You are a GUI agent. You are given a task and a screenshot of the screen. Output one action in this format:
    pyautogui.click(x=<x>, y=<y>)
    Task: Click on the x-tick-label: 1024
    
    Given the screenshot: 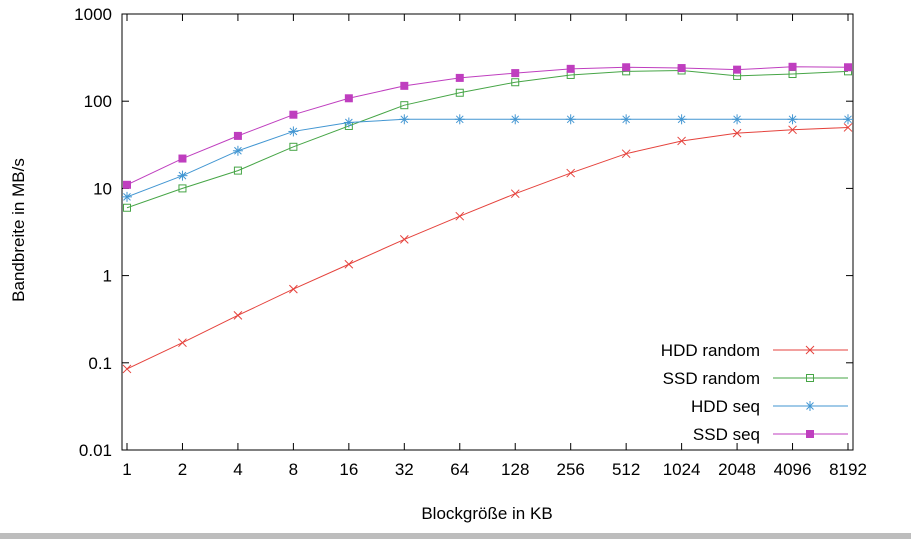 What is the action you would take?
    pyautogui.click(x=682, y=469)
    